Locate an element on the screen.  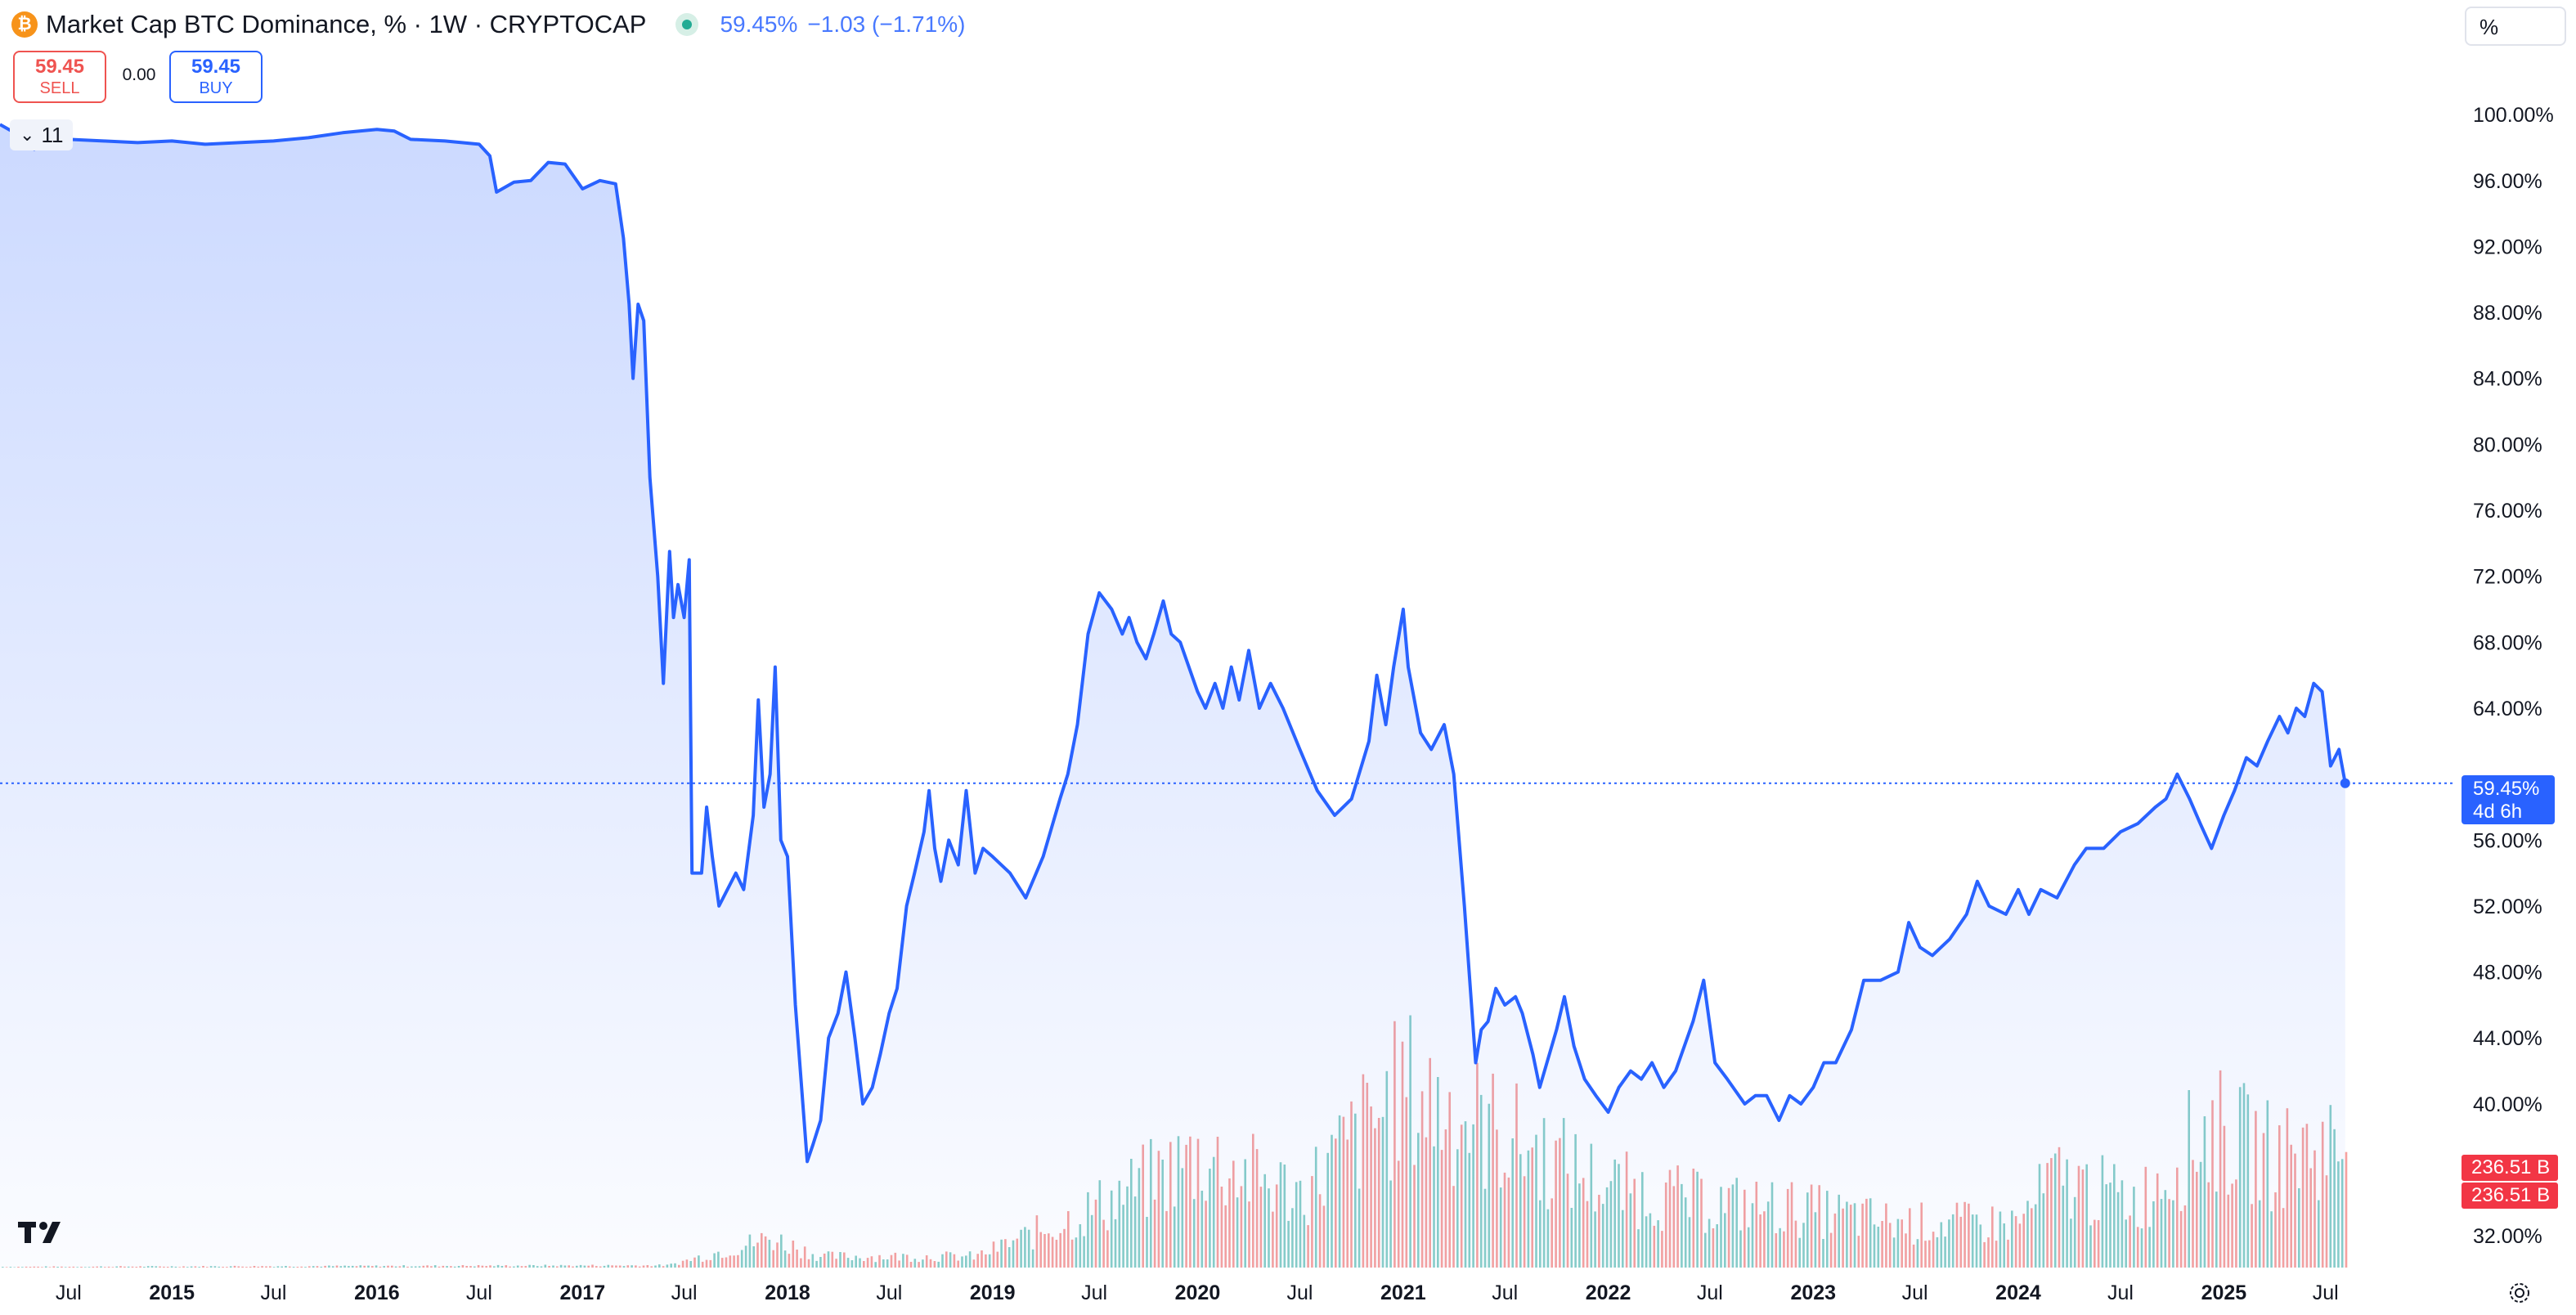
x-tick-label: 2017 is located at coordinates (582, 1292).